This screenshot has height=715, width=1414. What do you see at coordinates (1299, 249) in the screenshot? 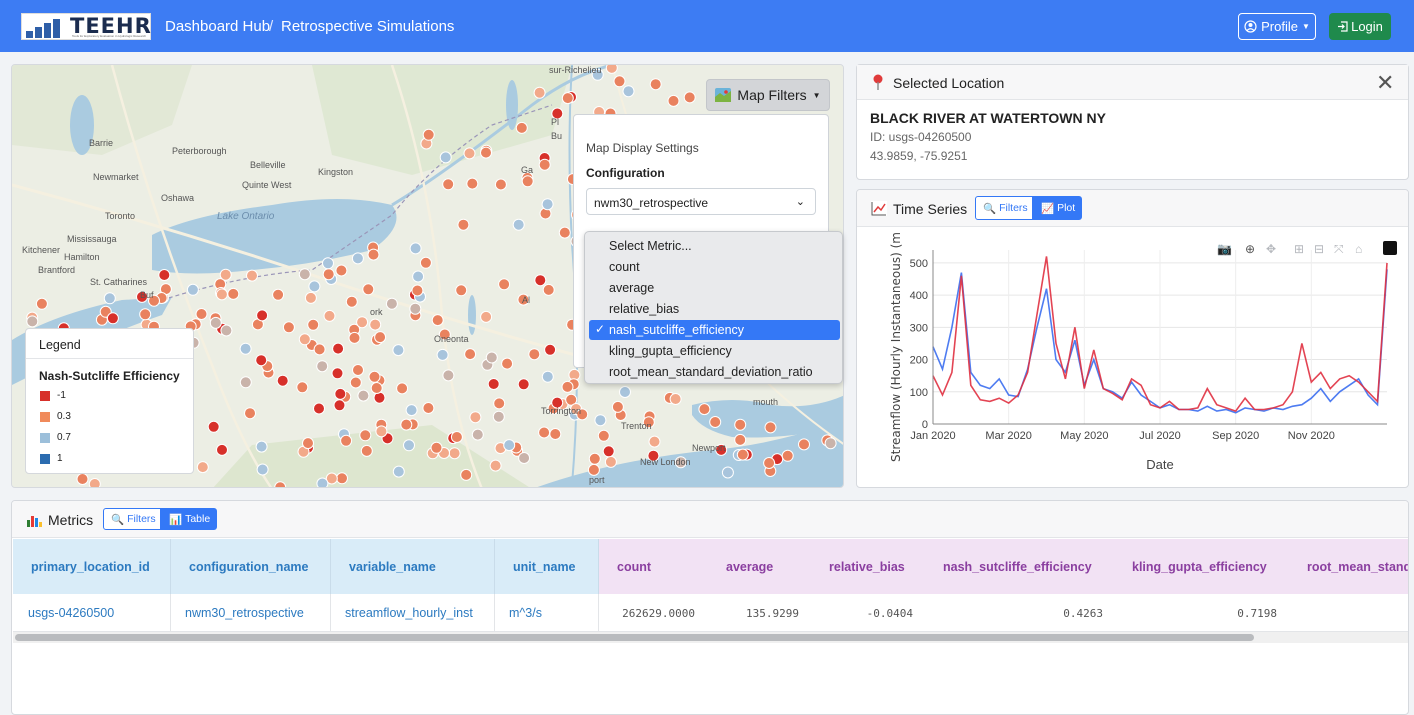
I see `zoom-in-icon: ⊞` at bounding box center [1299, 249].